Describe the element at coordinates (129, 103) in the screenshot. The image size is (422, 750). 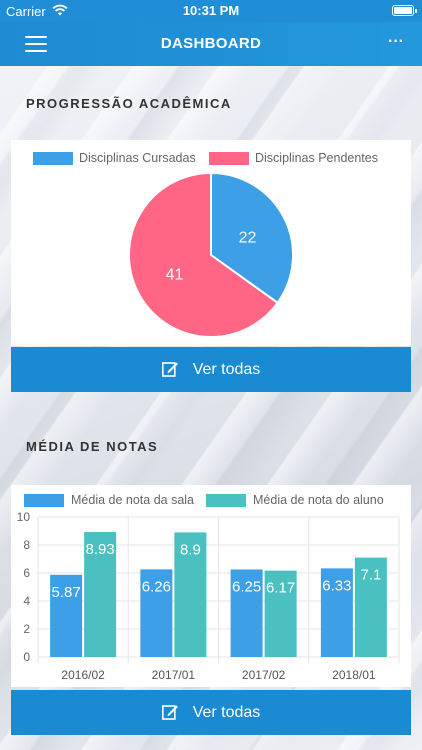
I see `progress-section-title: PROGRESSÃO ACADÊMICA` at that location.